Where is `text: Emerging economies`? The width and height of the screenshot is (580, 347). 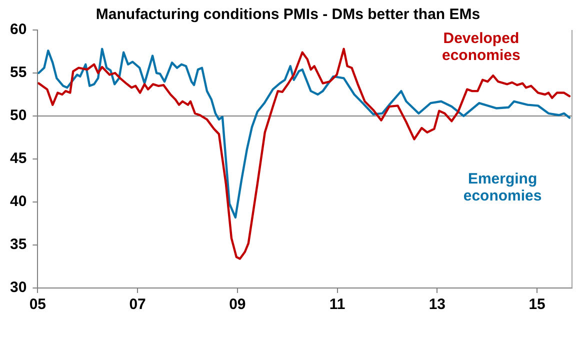 text: Emerging economies is located at coordinates (502, 187).